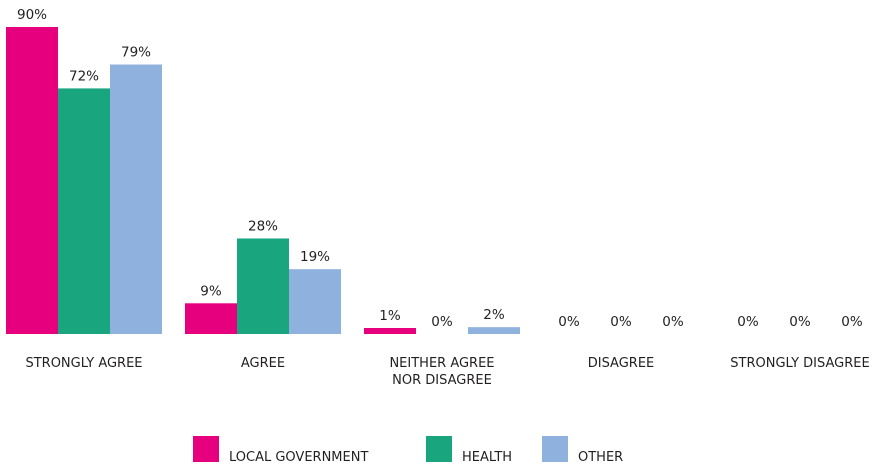 Image resolution: width=884 pixels, height=466 pixels. I want to click on legend: LOCAL GOVERNMENT HEALTH OTHER, so click(408, 450).